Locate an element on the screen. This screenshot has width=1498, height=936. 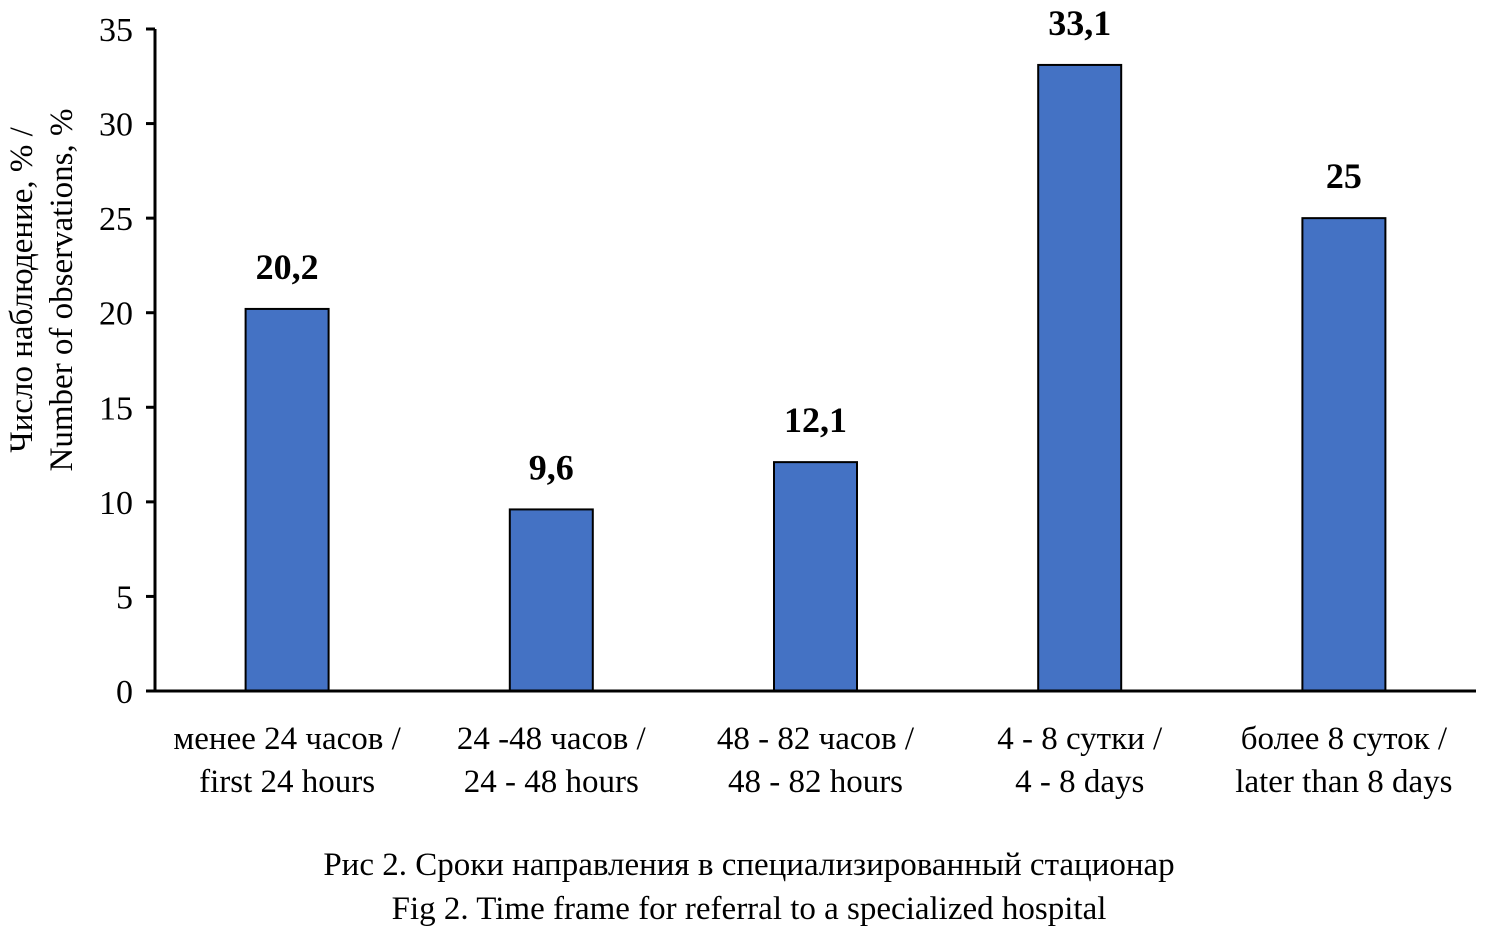
x-category-label: 24 -48 часов / is located at coordinates (552, 739).